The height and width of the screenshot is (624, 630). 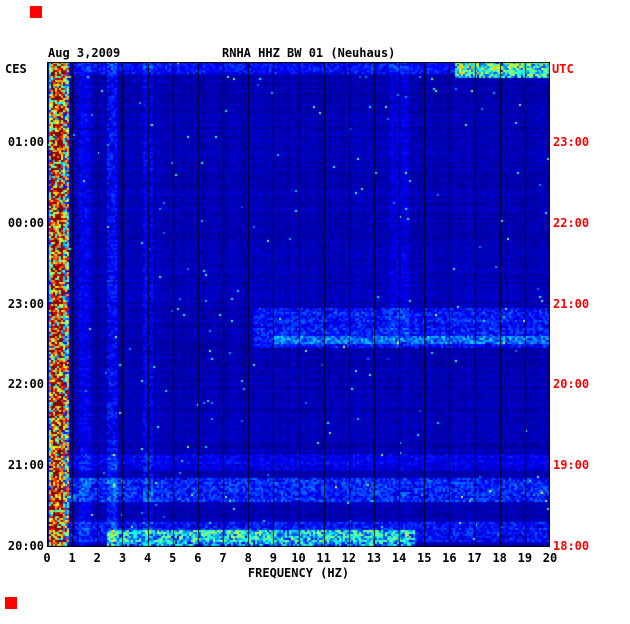 What do you see at coordinates (122, 558) in the screenshot?
I see `frequency-tick-label: 3` at bounding box center [122, 558].